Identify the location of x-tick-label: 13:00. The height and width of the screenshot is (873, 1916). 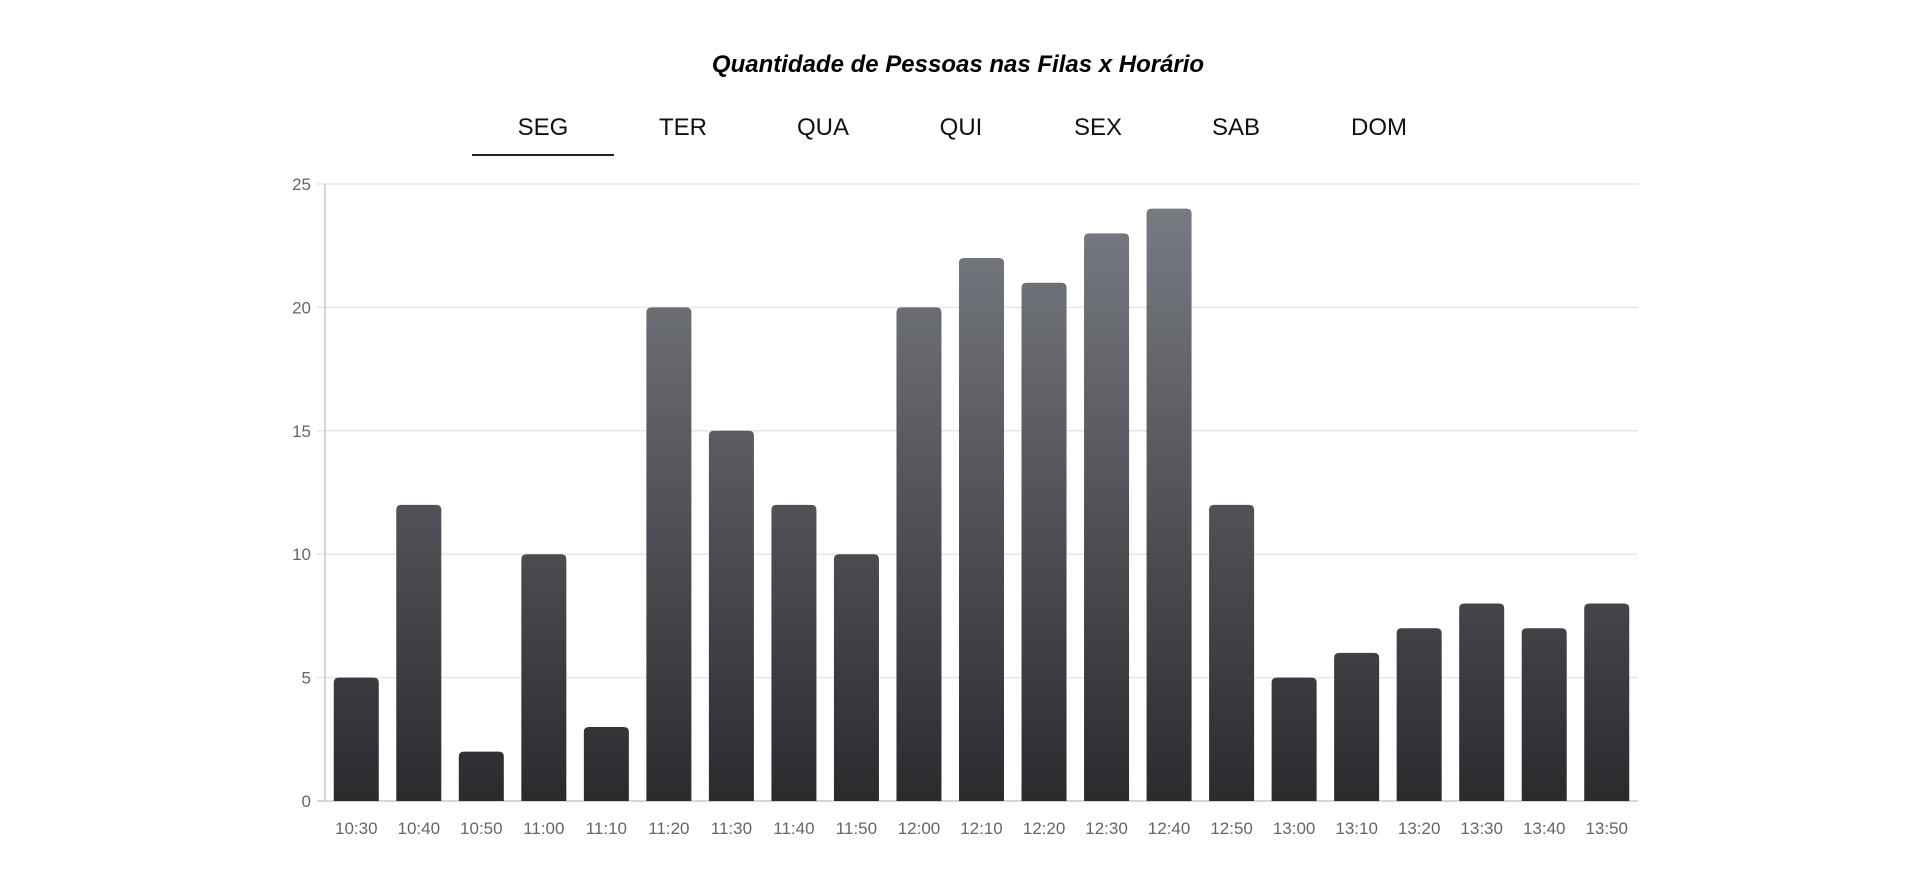
(1294, 828).